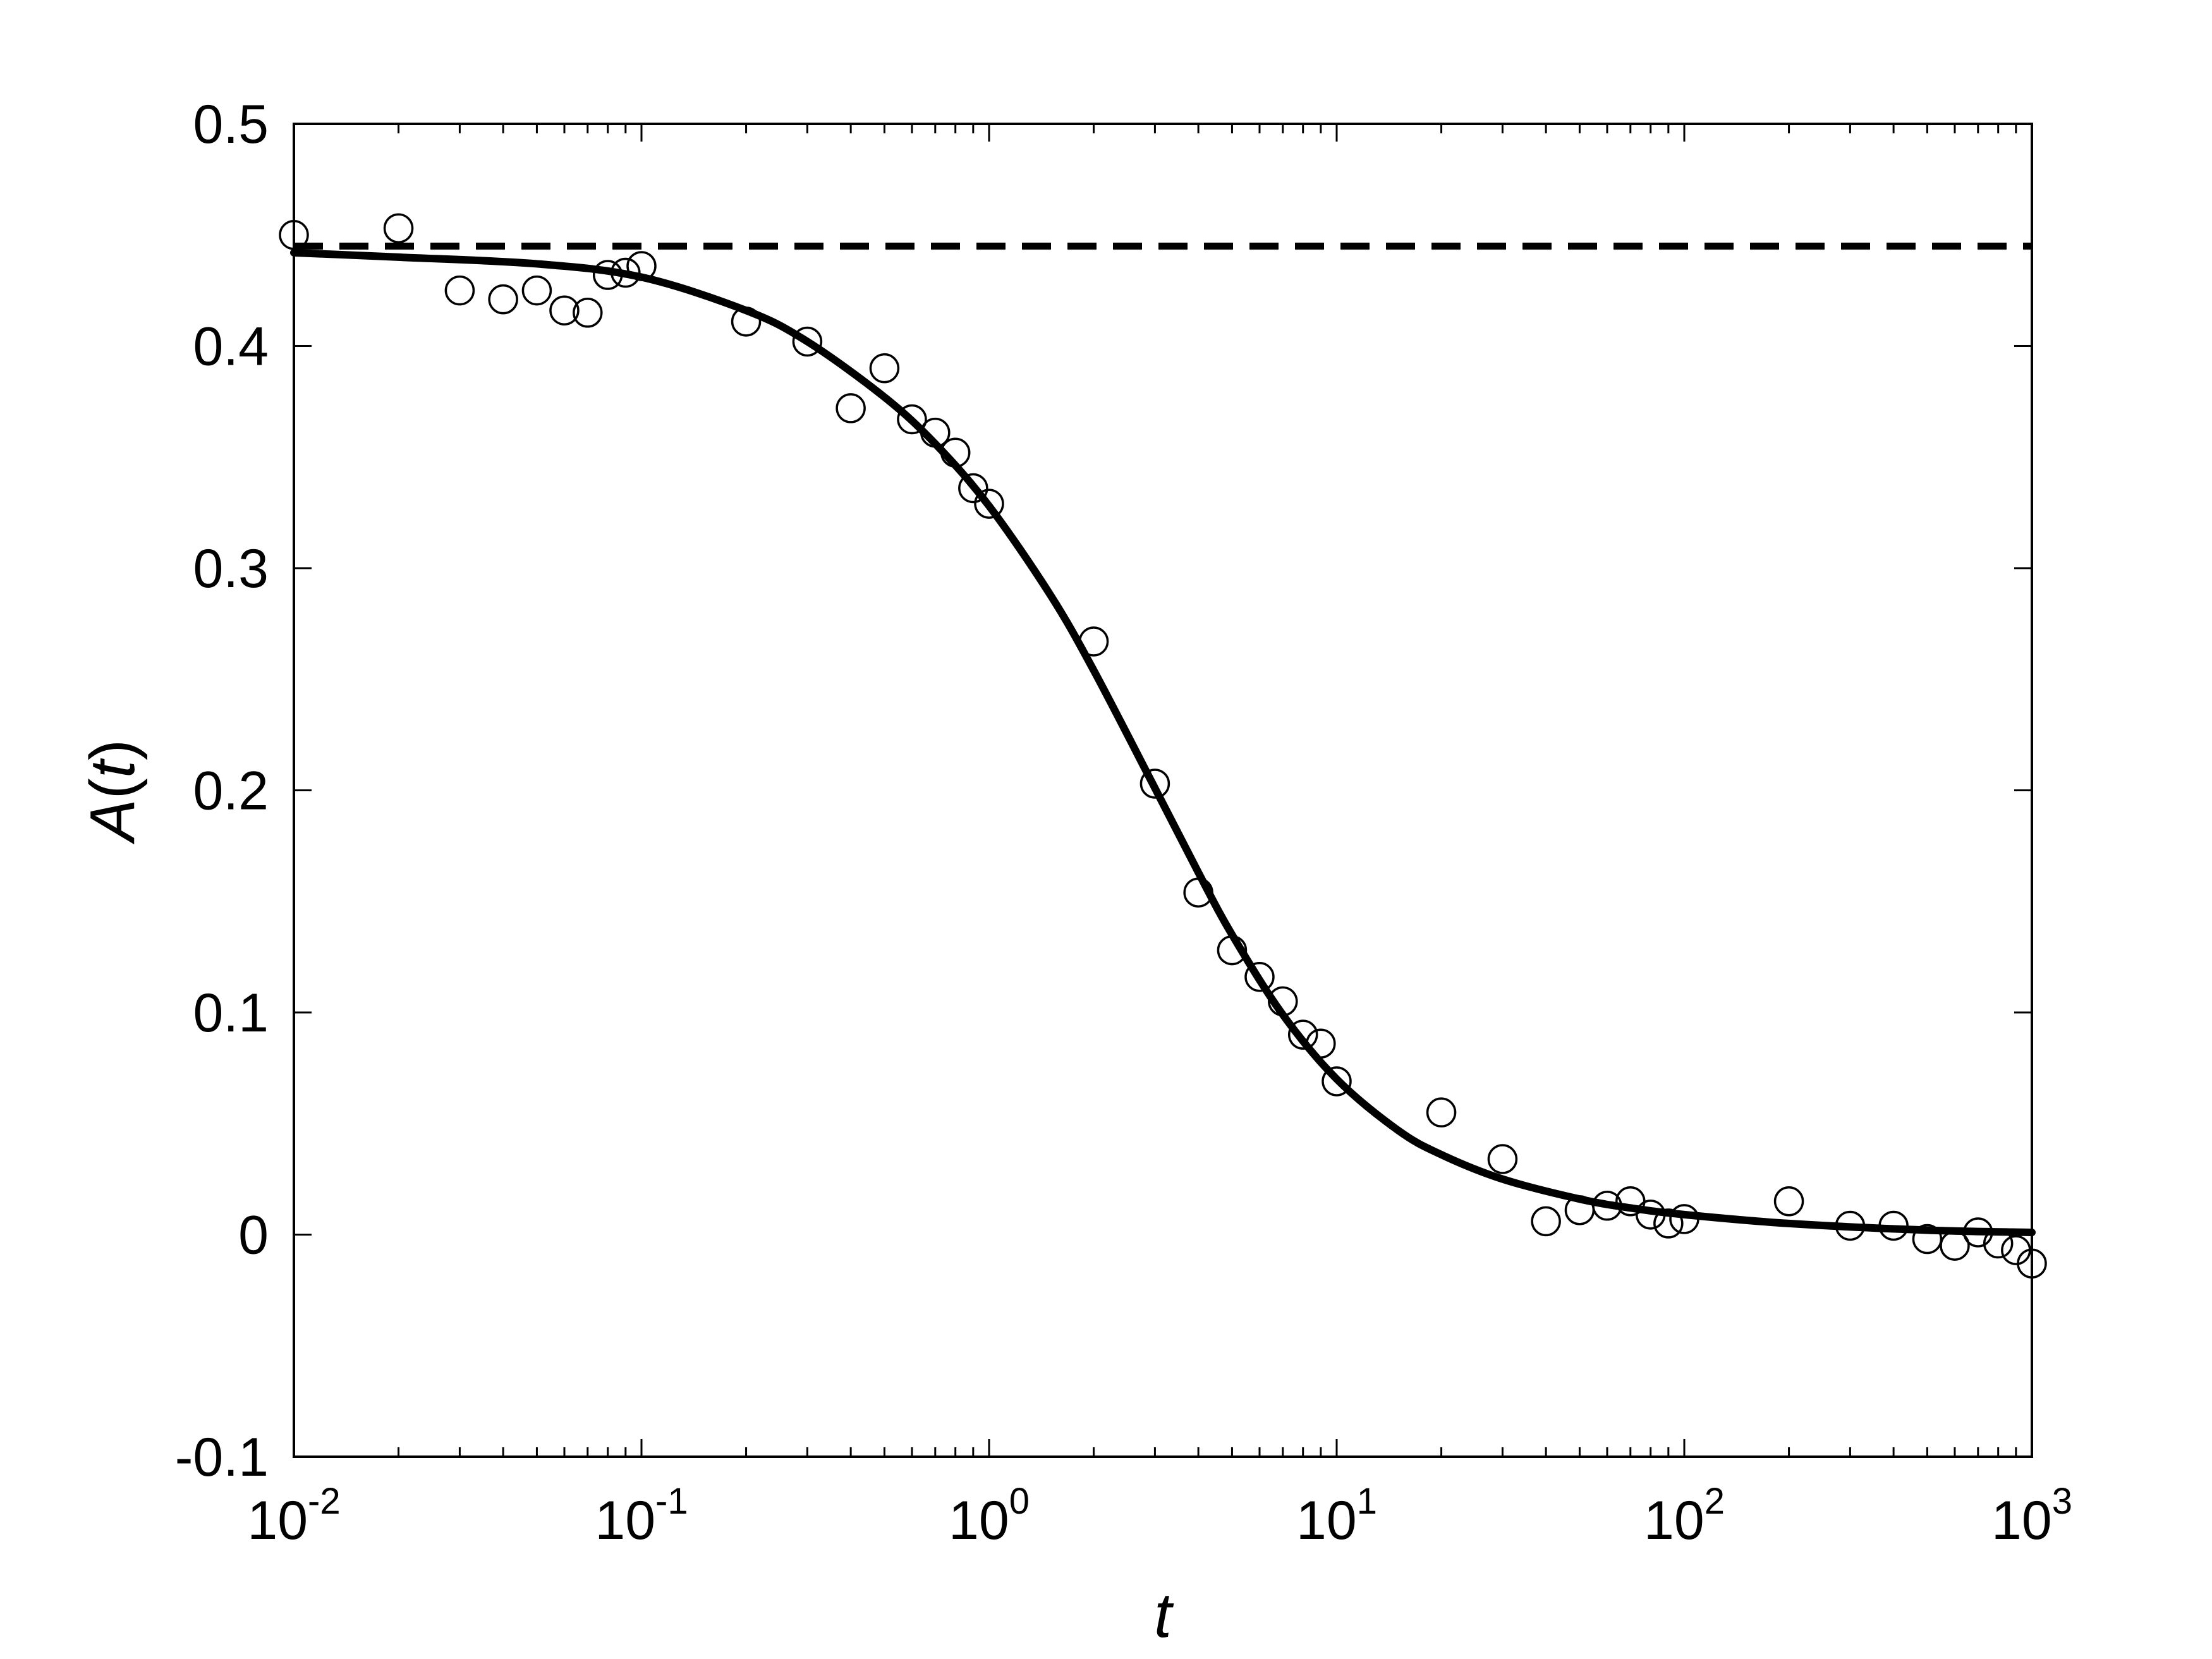 This screenshot has width=2212, height=1659. I want to click on x-tick-exponent: -2, so click(324, 1501).